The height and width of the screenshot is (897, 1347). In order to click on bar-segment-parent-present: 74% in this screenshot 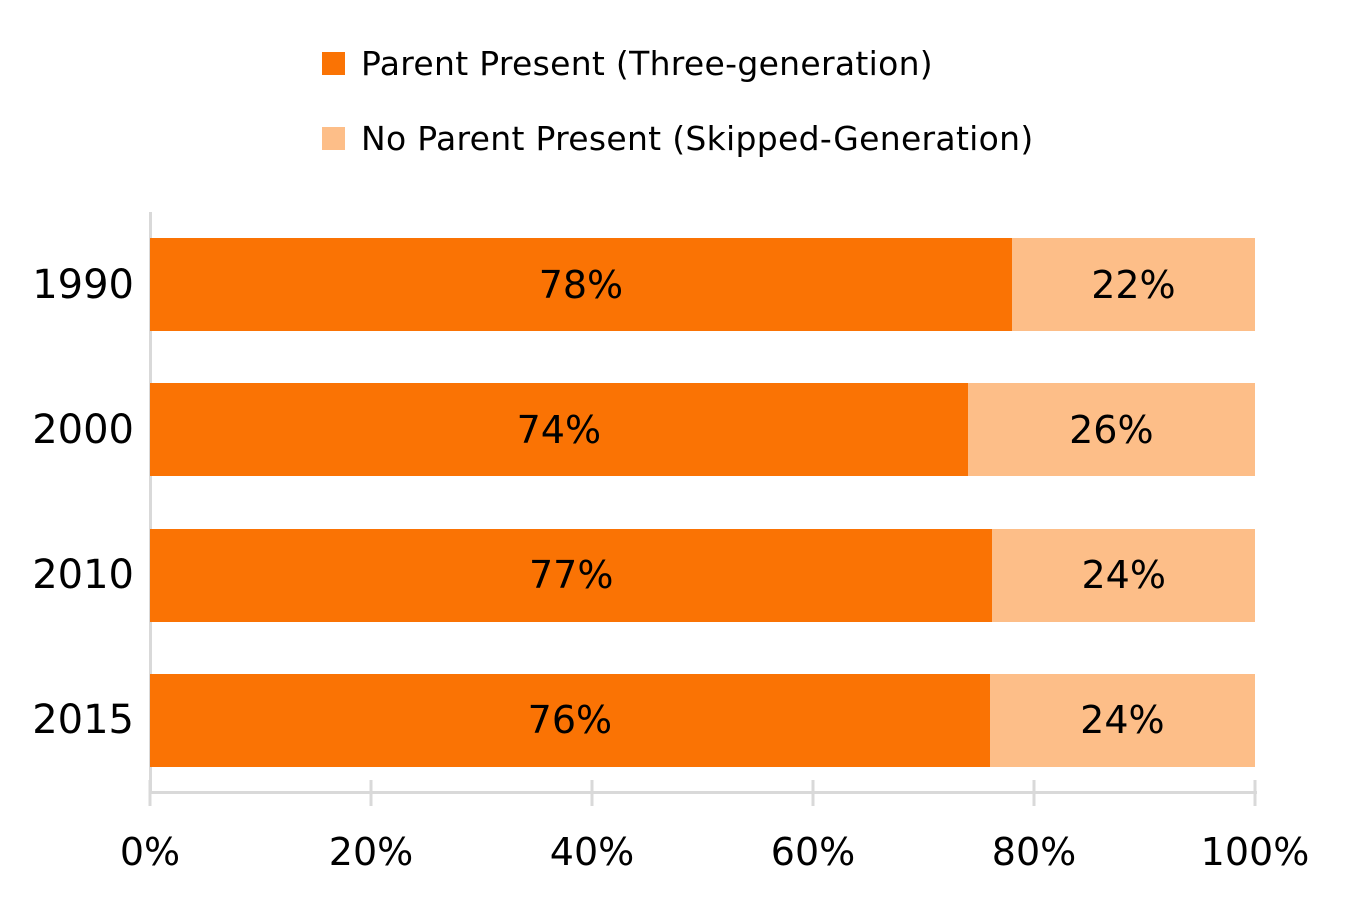, I will do `click(559, 430)`.